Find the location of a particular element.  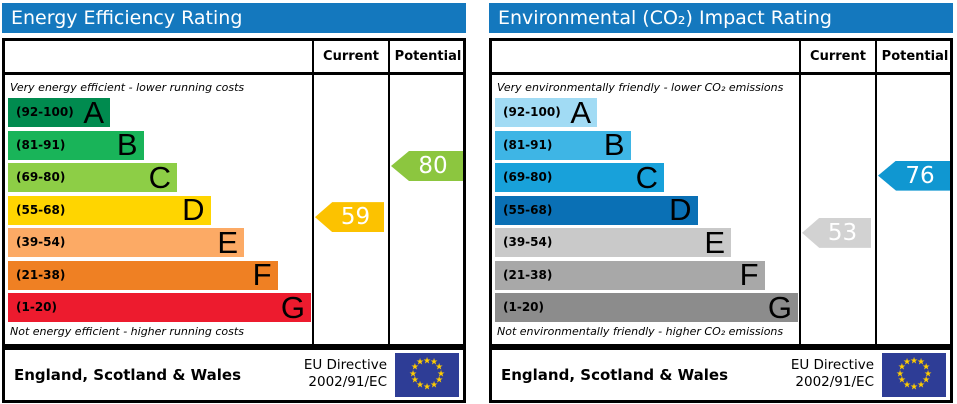

panel-title: Energy Efficiency Rating is located at coordinates (234, 18).